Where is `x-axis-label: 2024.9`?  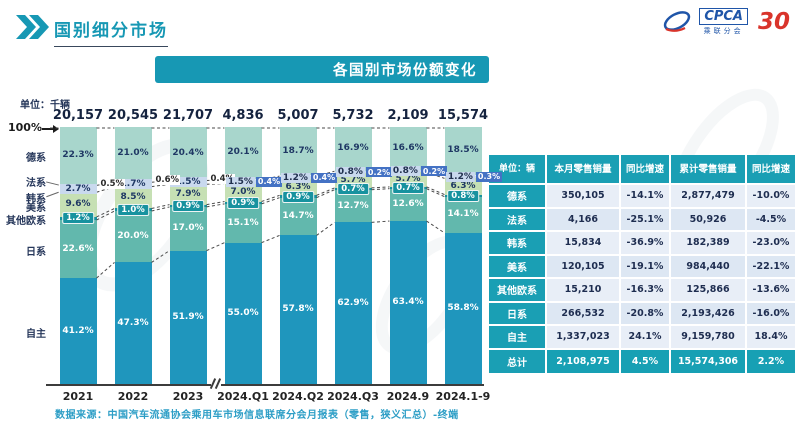 x-axis-label: 2024.9 is located at coordinates (408, 396).